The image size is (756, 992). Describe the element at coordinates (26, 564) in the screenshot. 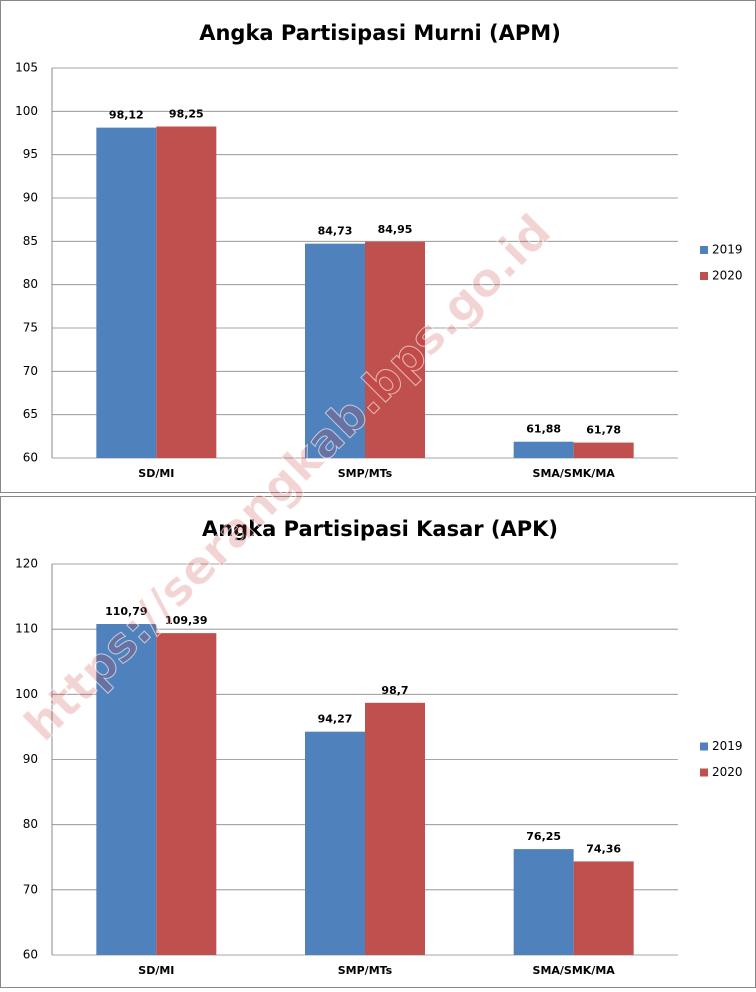

I see `y-tick-label: 120` at that location.